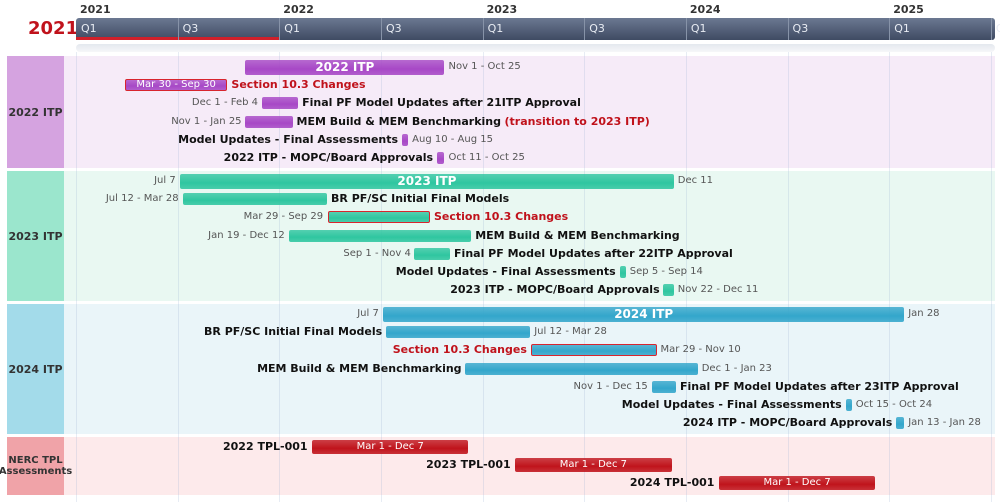  I want to click on year-label: 2023, so click(502, 9).